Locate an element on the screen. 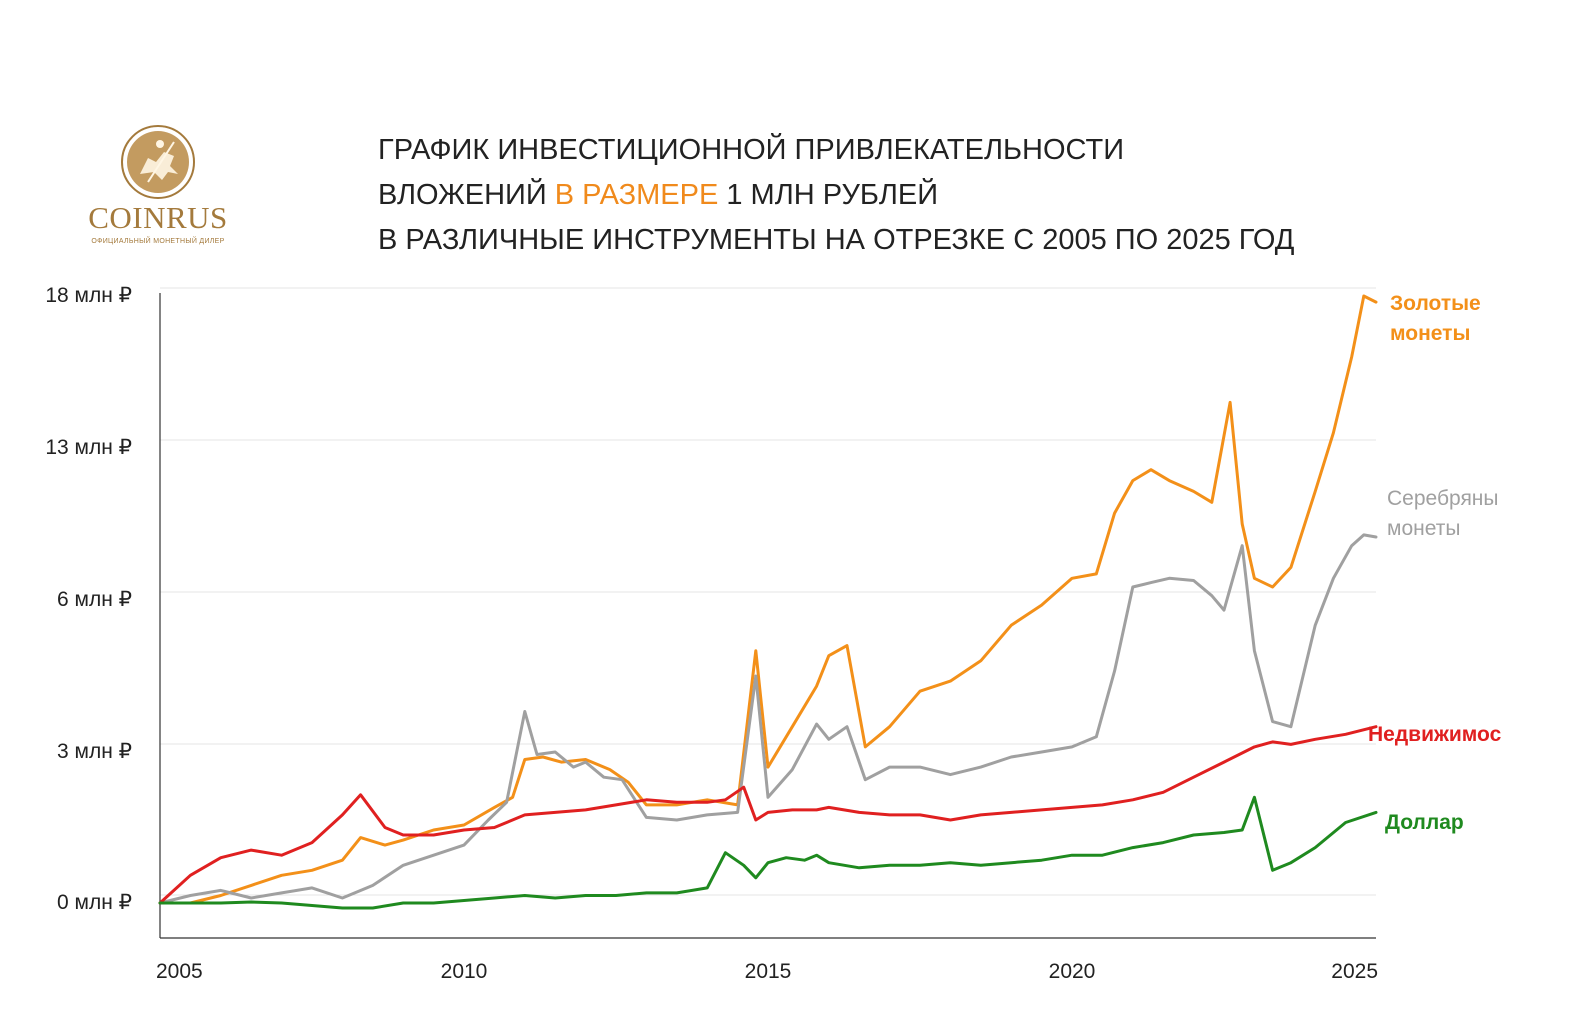 The image size is (1593, 1024). series-label-3: Недвижимос is located at coordinates (1435, 734).